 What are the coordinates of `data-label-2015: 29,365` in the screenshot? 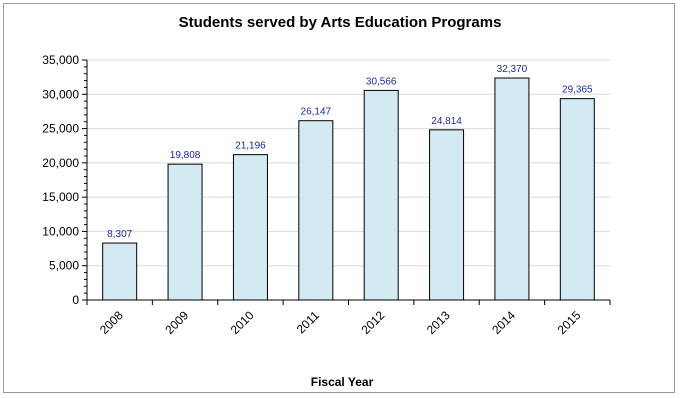 It's located at (577, 90).